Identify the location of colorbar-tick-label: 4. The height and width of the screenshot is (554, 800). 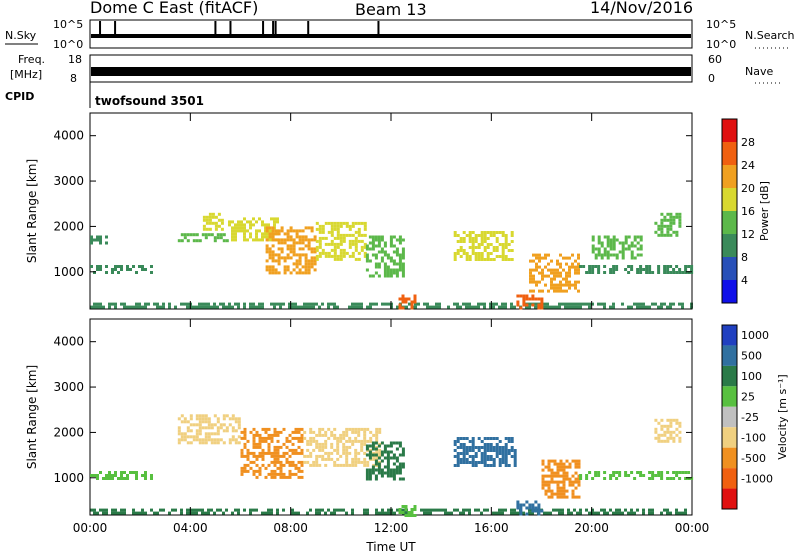
(744, 280).